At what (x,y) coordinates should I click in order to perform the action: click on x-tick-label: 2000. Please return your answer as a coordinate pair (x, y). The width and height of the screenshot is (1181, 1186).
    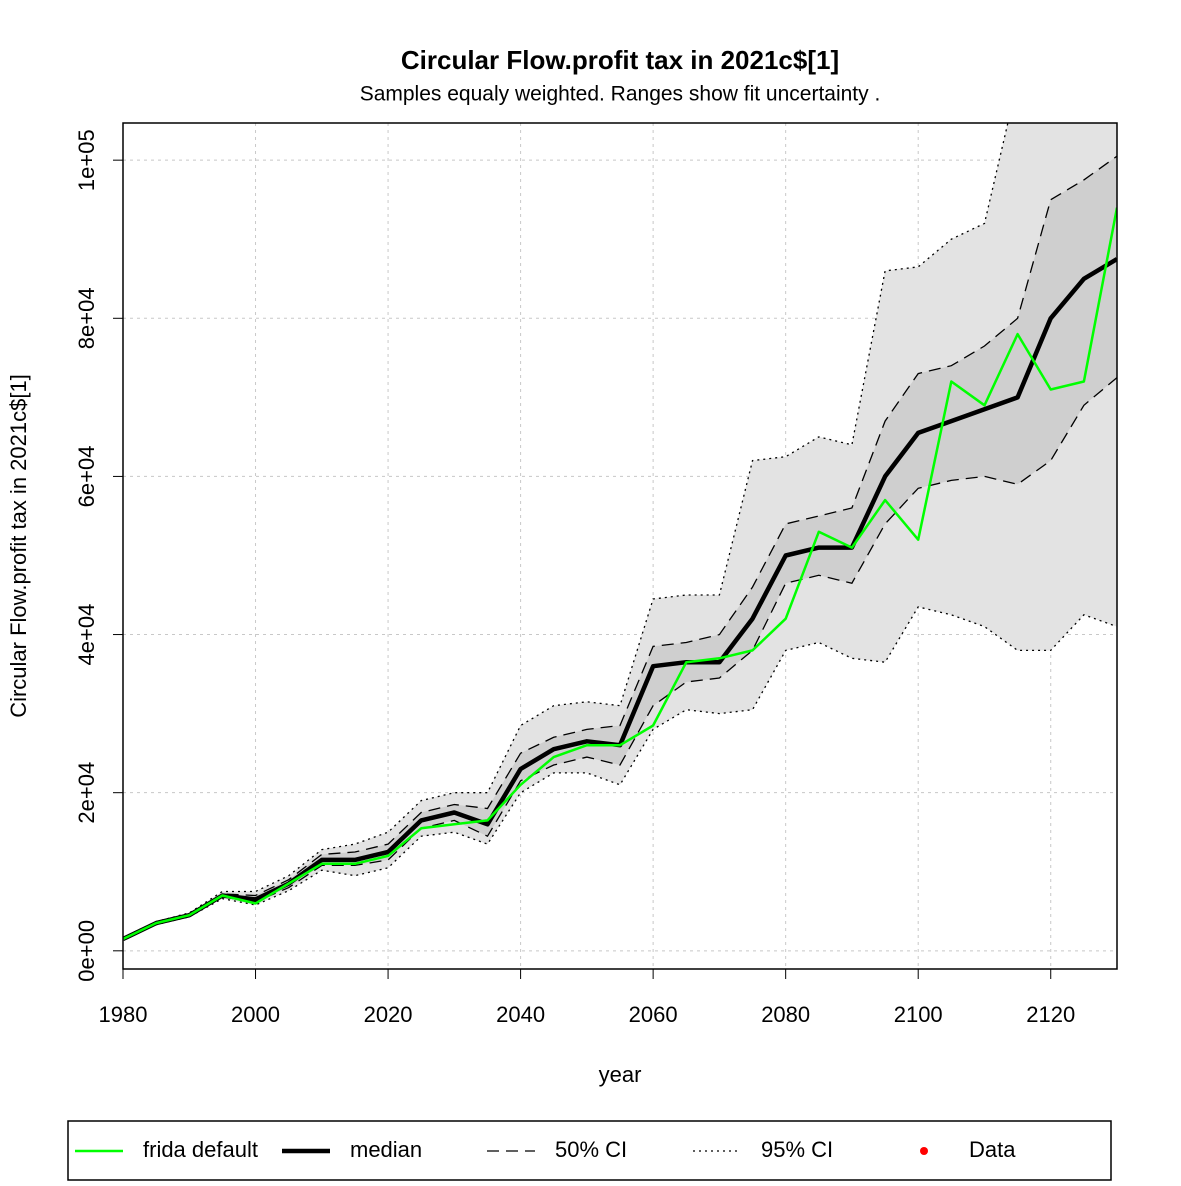
    Looking at the image, I should click on (255, 1014).